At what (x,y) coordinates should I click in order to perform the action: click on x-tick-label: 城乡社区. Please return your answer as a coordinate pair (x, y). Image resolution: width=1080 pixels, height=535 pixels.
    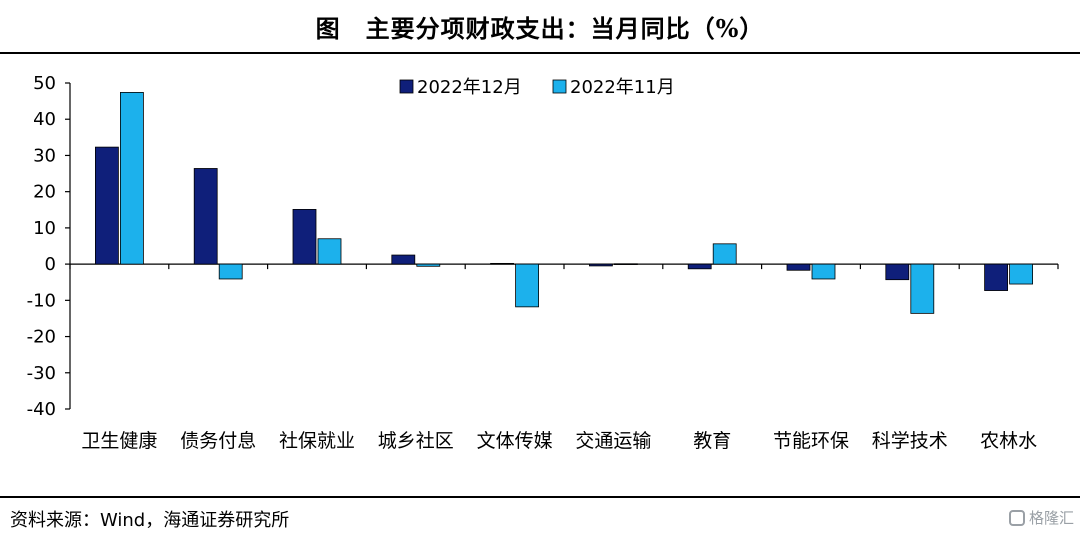
    Looking at the image, I should click on (416, 441).